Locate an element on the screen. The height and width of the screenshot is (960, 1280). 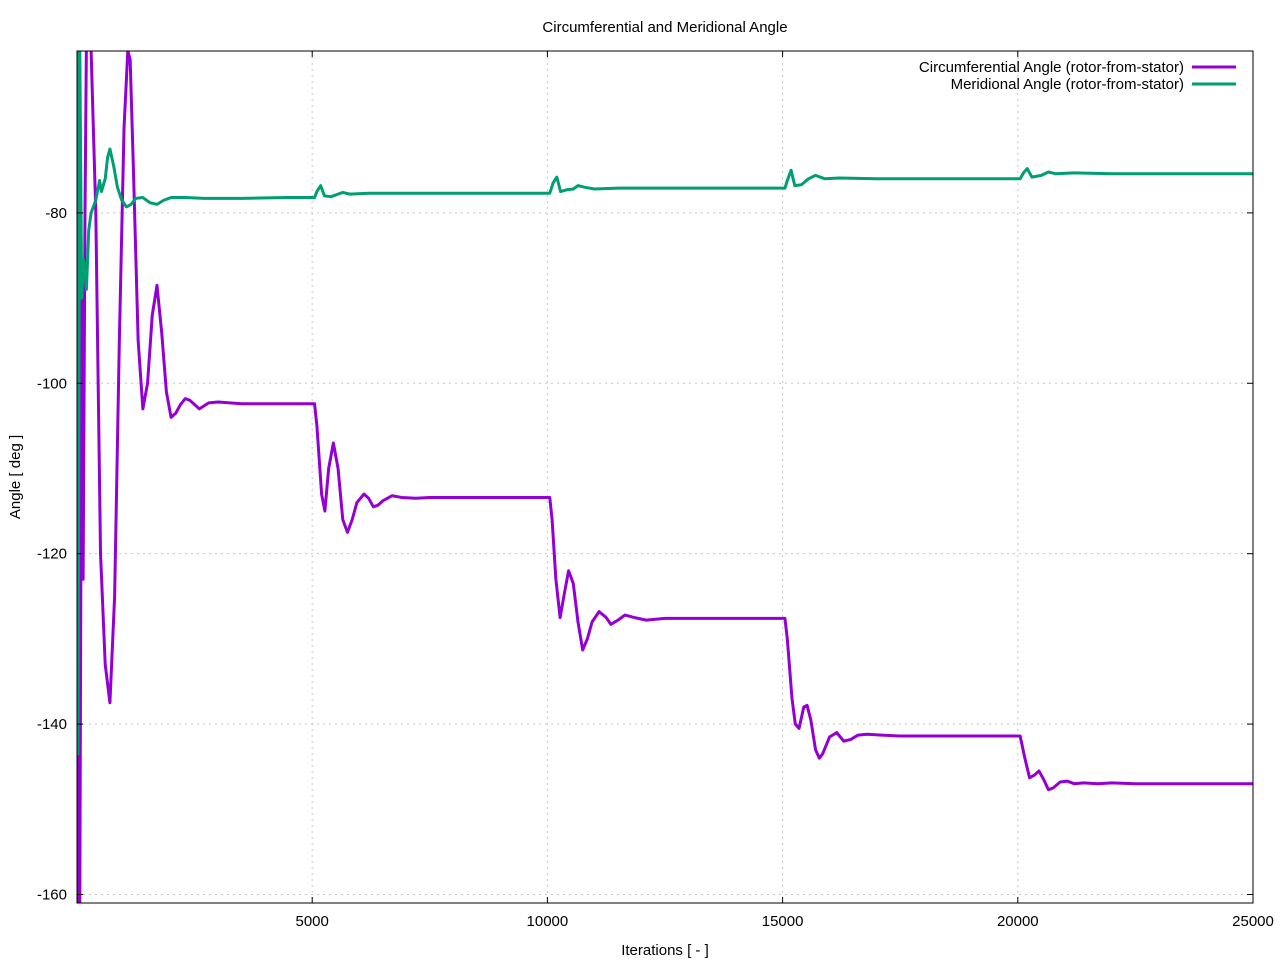
chart-title: Circumferential and Meridional Angle is located at coordinates (664, 27).